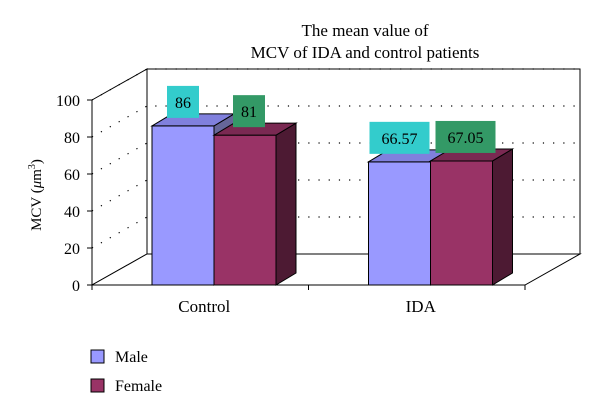 Image resolution: width=600 pixels, height=419 pixels. What do you see at coordinates (72, 175) in the screenshot?
I see `y-tick-label-60: 60` at bounding box center [72, 175].